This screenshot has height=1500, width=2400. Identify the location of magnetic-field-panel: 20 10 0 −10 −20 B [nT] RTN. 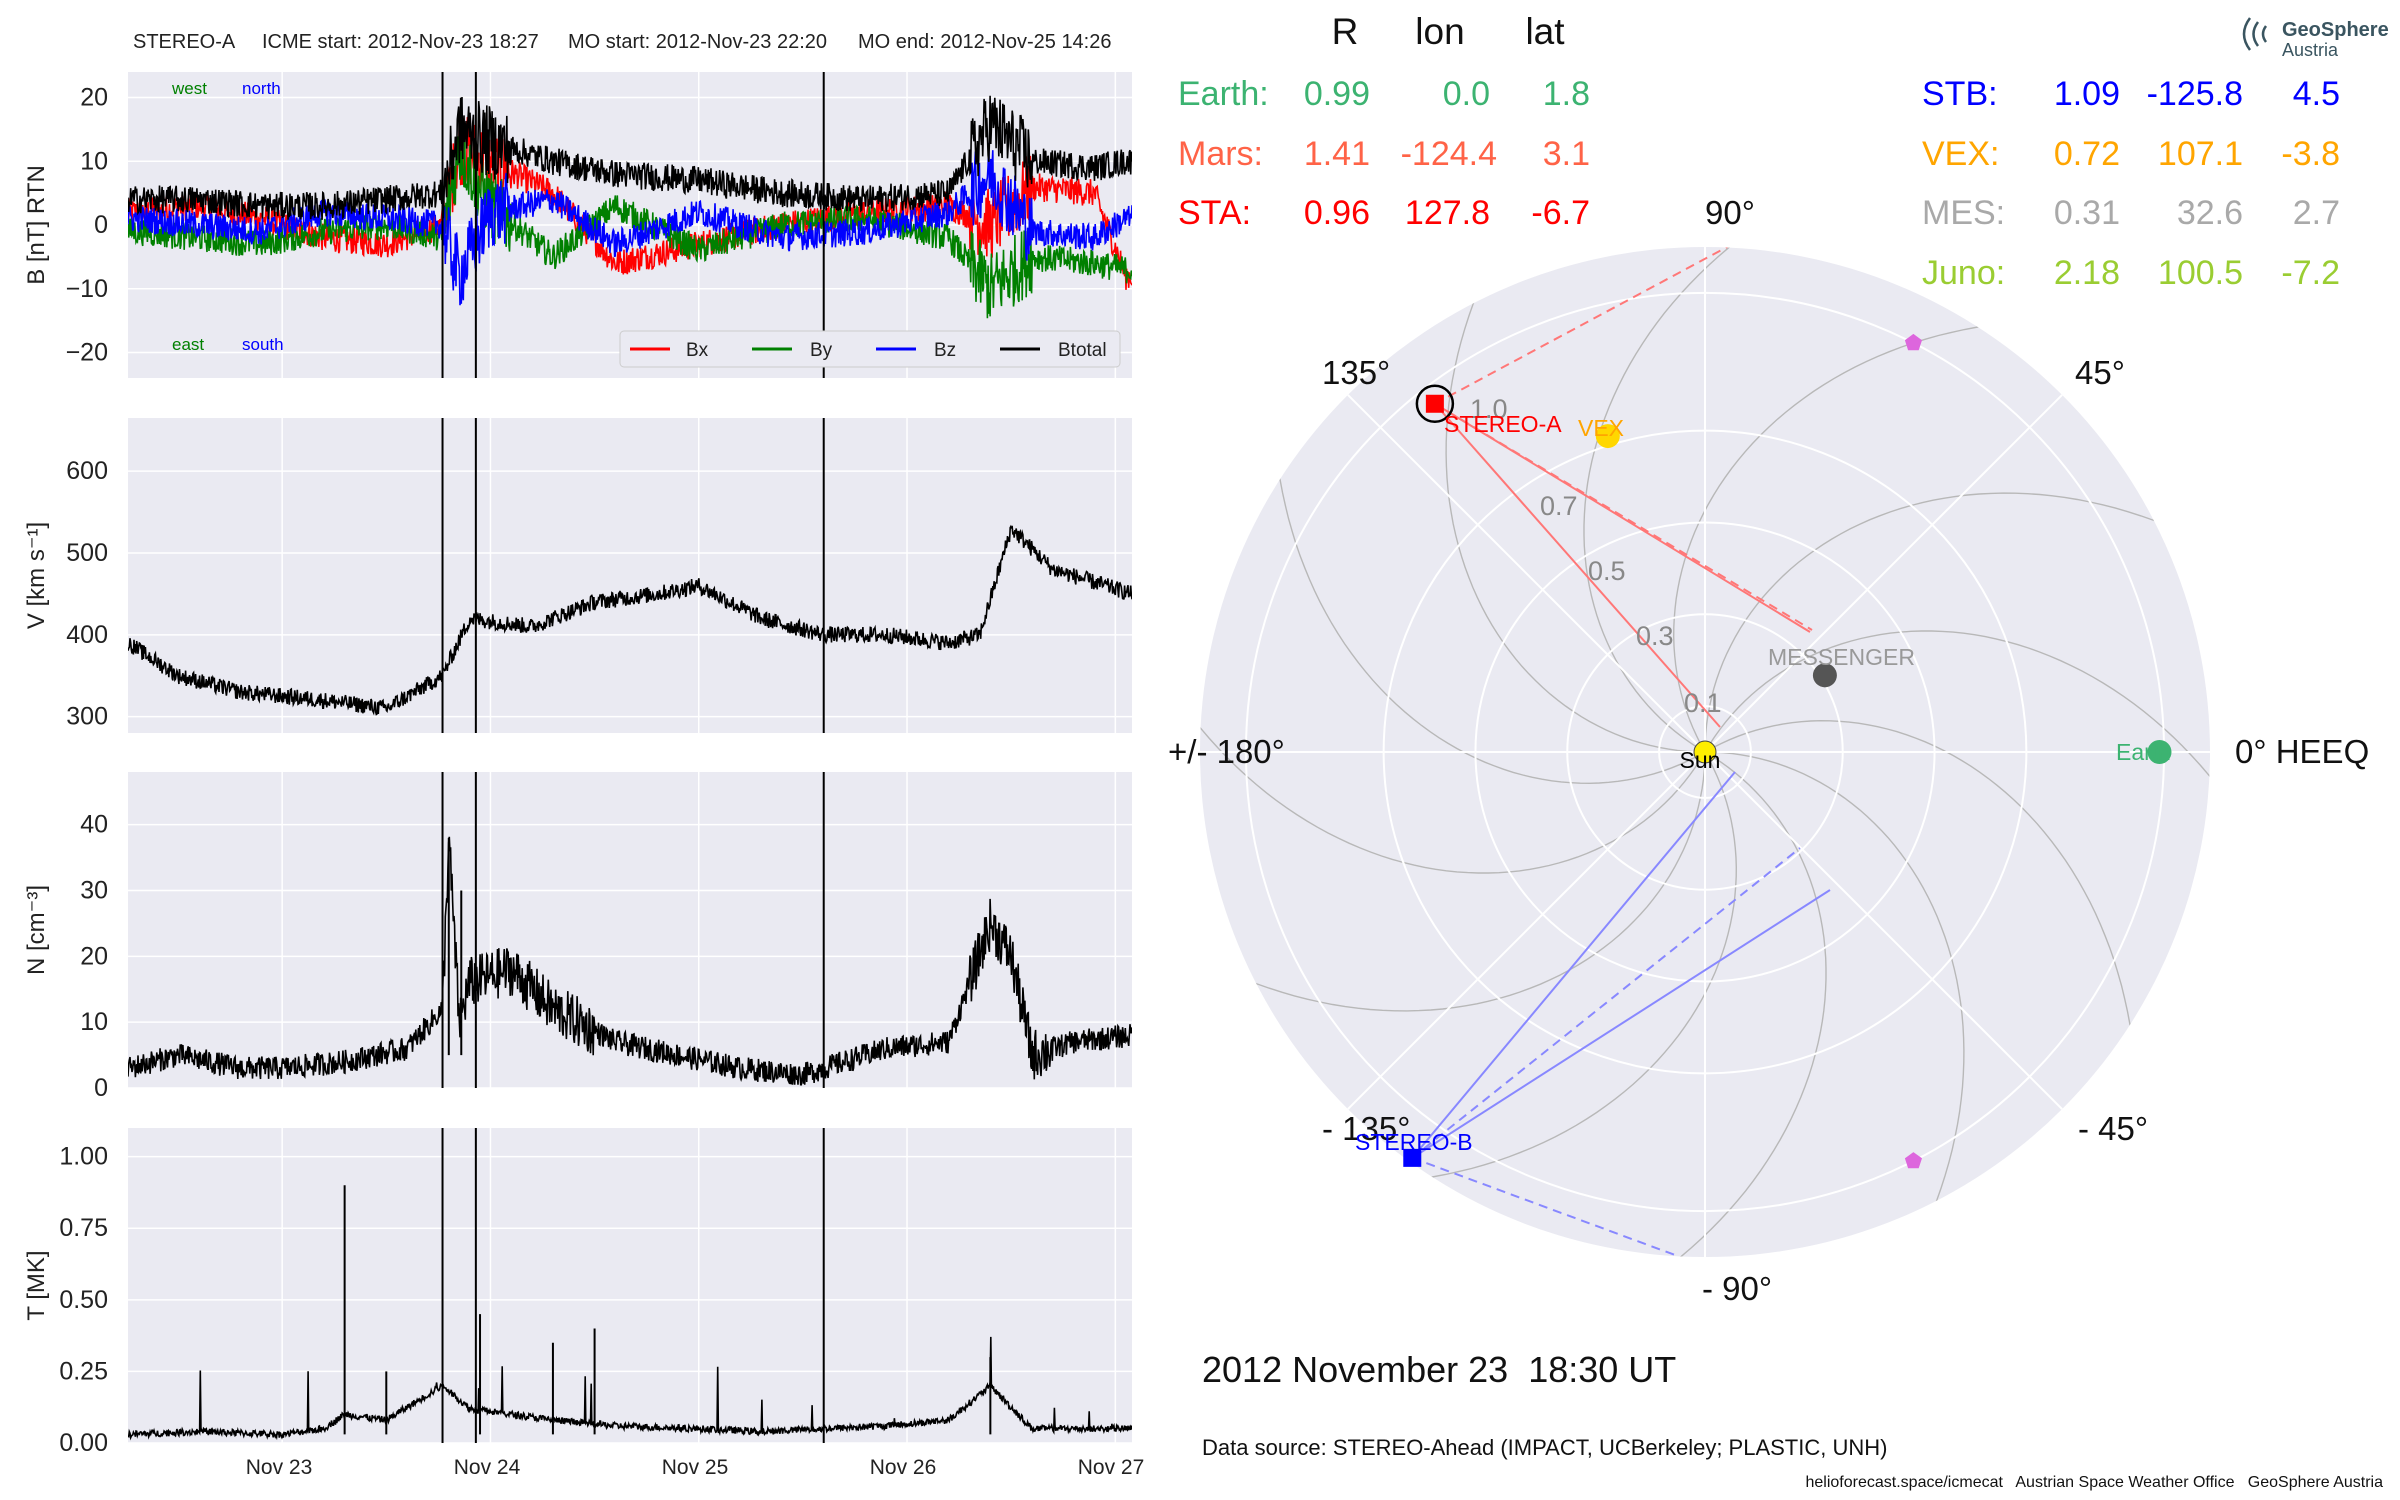
(577, 225).